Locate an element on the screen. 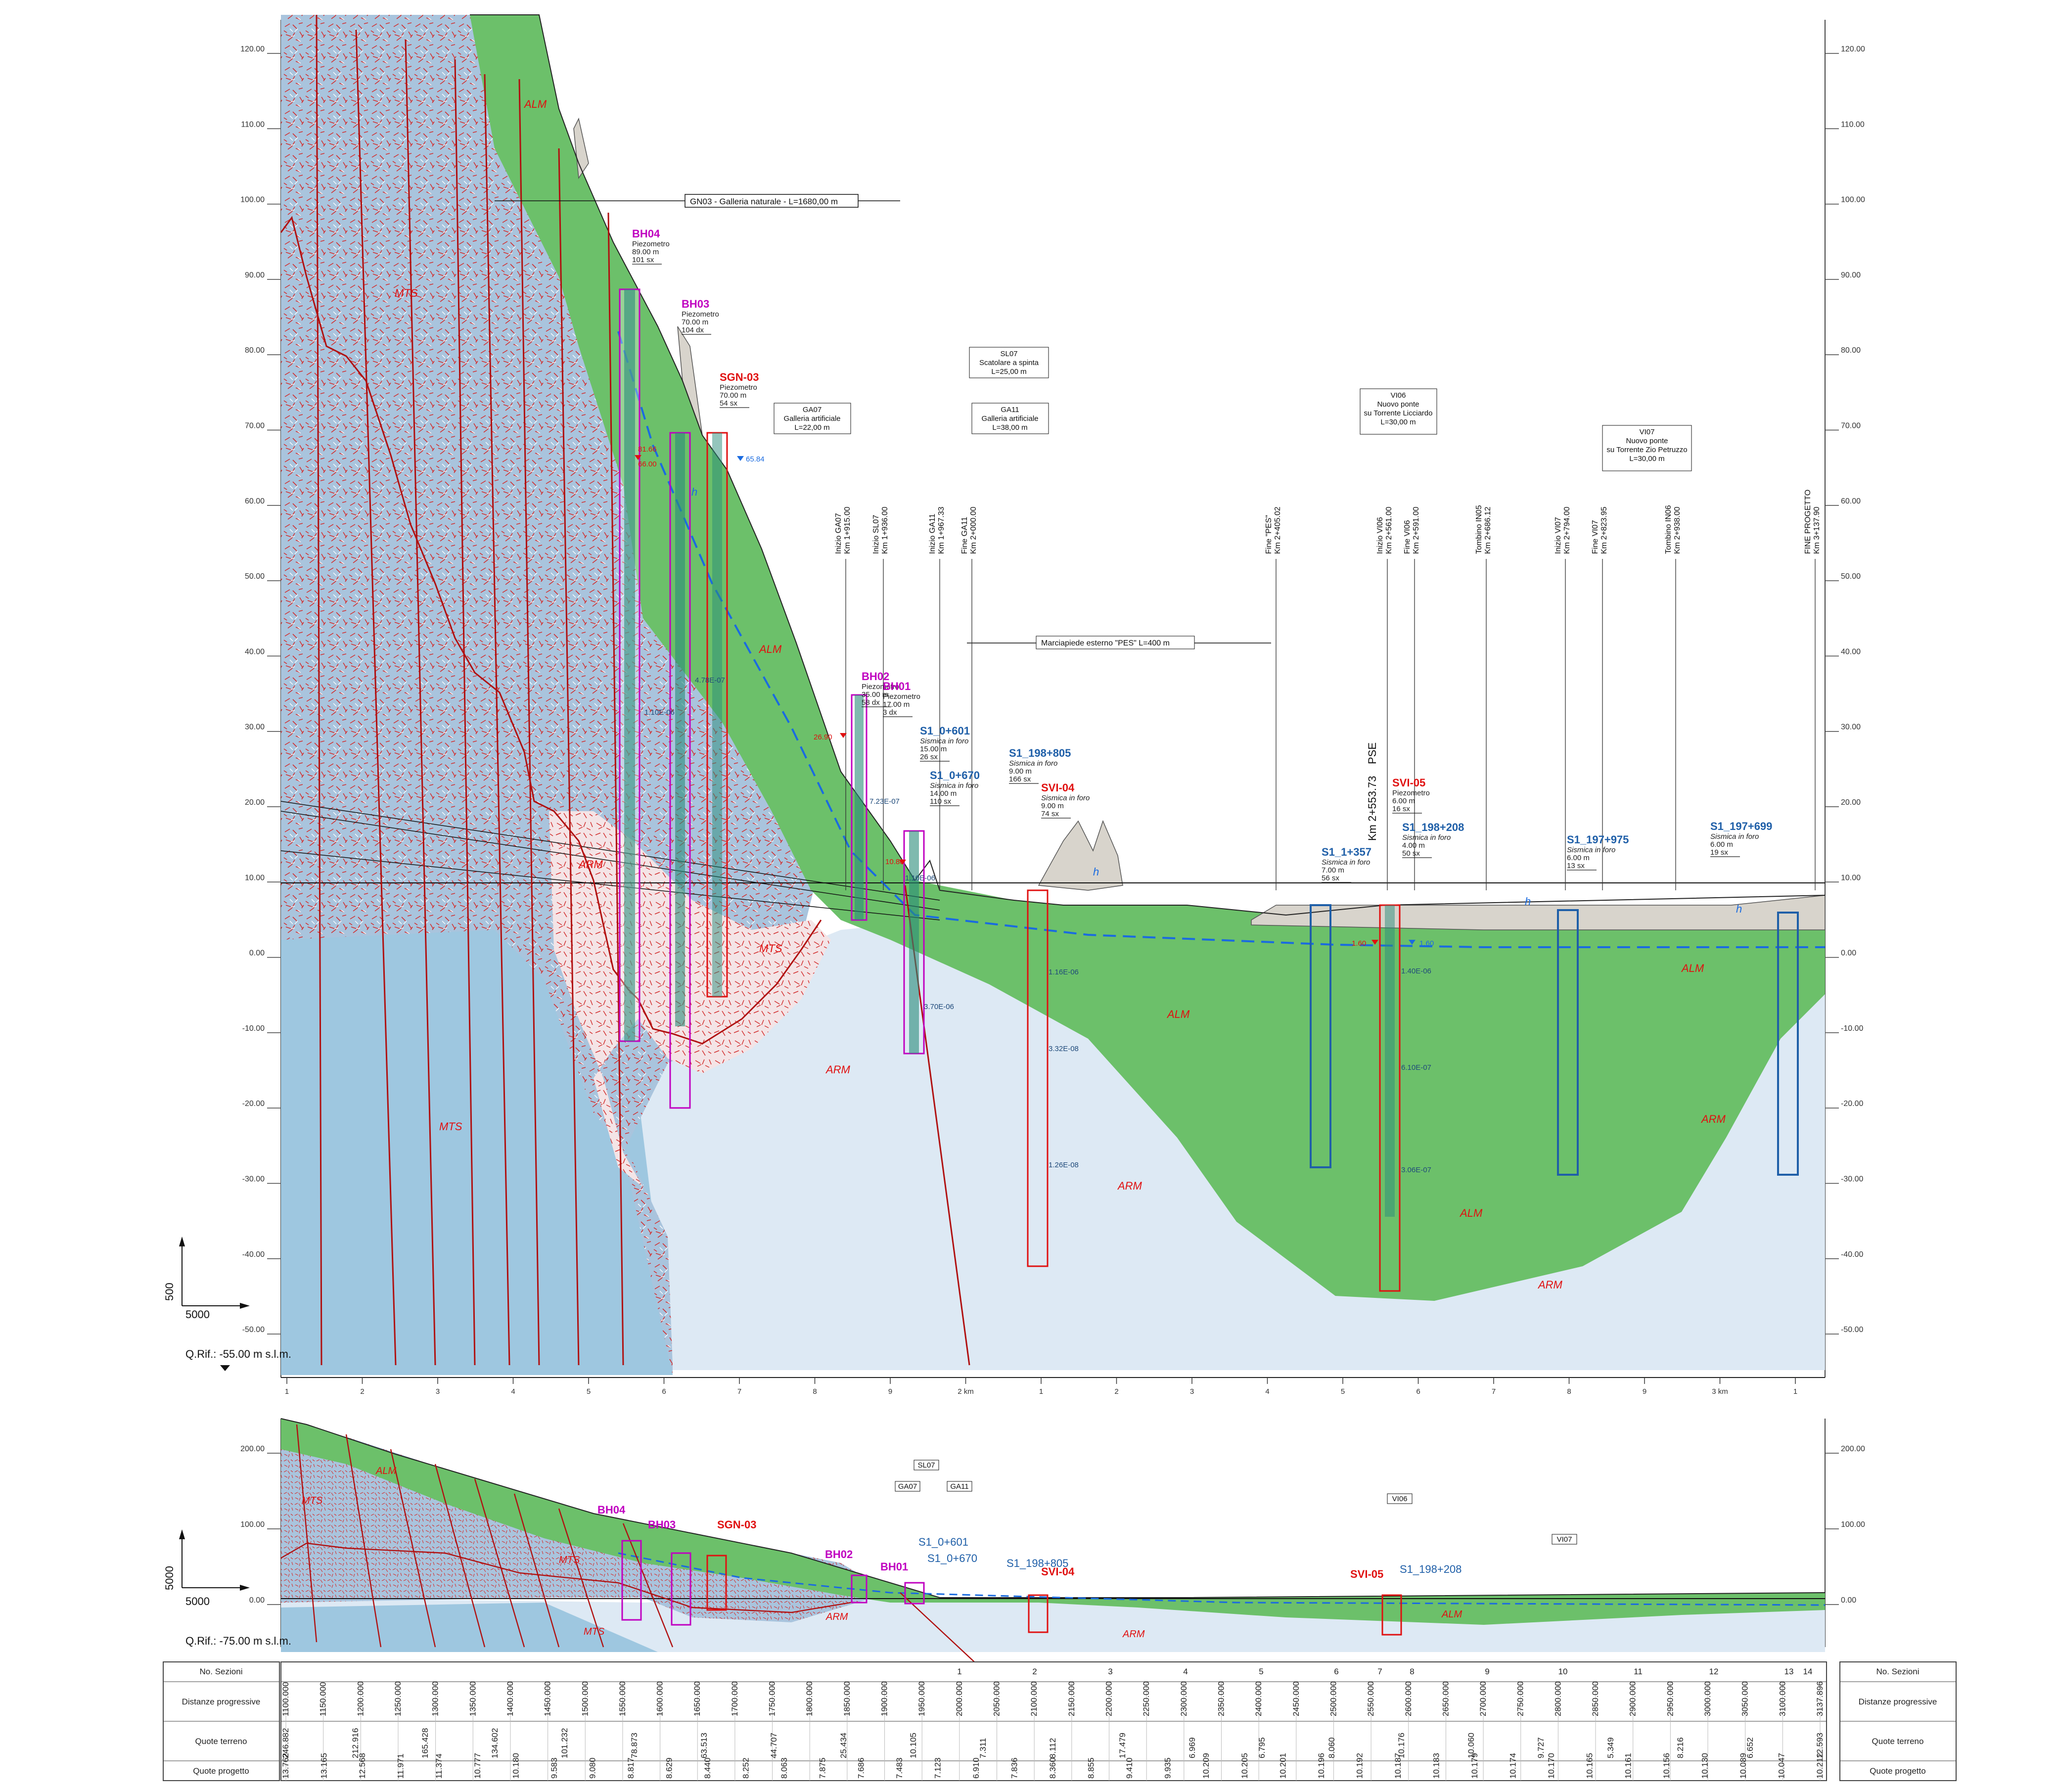 This screenshot has height=1792, width=2057. svg-text: MTS is located at coordinates (594, 1631).